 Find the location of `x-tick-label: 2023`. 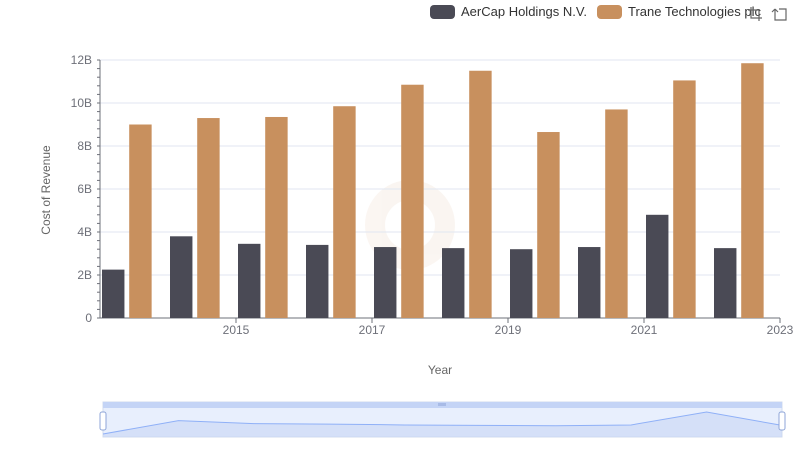

x-tick-label: 2023 is located at coordinates (780, 330).